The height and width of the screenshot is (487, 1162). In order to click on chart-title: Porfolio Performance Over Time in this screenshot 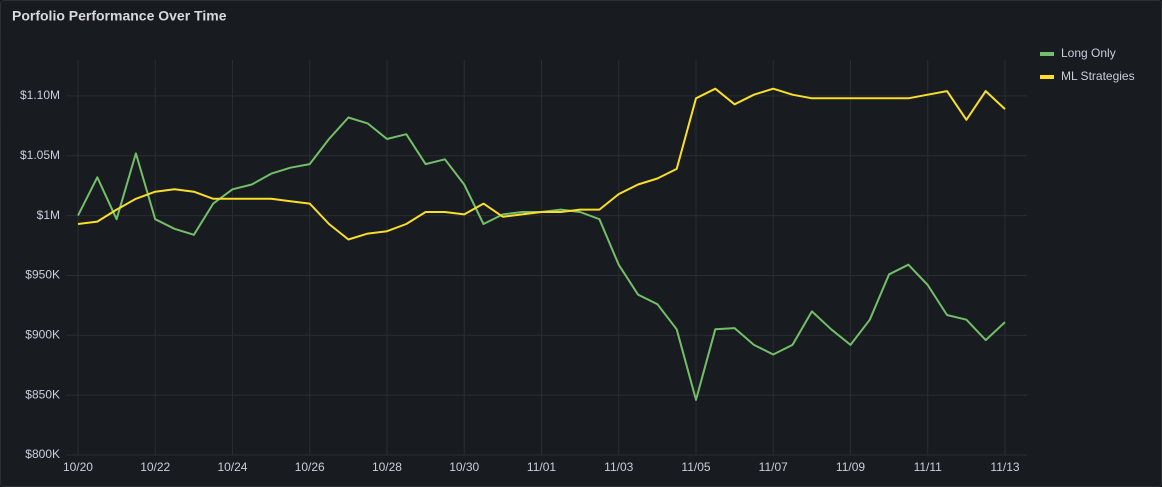, I will do `click(119, 16)`.